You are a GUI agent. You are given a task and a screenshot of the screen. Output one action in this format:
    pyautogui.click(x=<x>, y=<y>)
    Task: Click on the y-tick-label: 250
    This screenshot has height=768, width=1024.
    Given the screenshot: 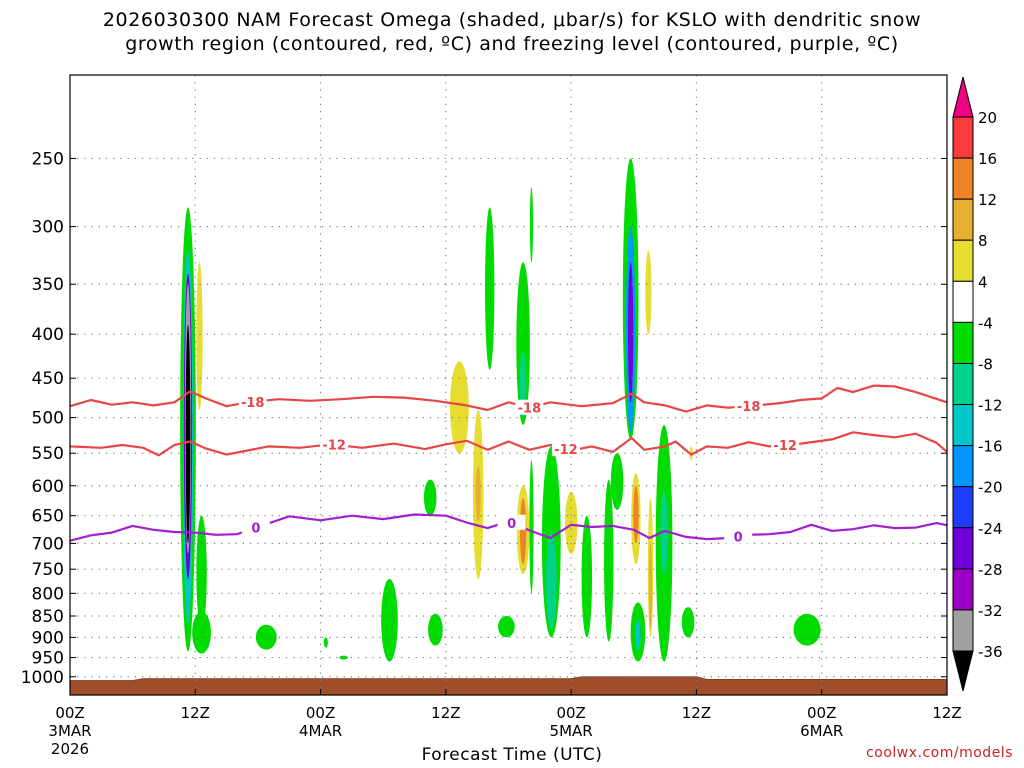 What is the action you would take?
    pyautogui.click(x=48, y=159)
    